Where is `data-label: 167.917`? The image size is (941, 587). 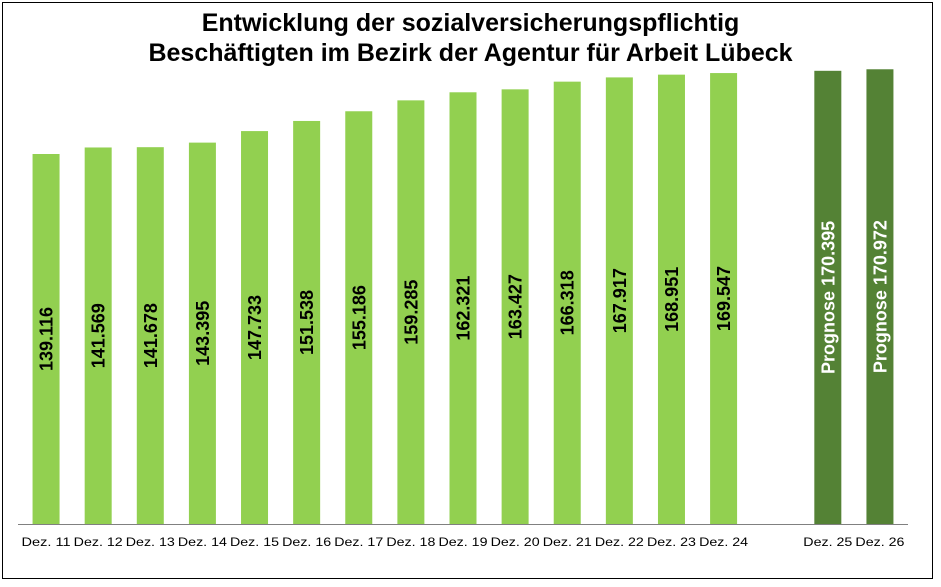 data-label: 167.917 is located at coordinates (620, 300).